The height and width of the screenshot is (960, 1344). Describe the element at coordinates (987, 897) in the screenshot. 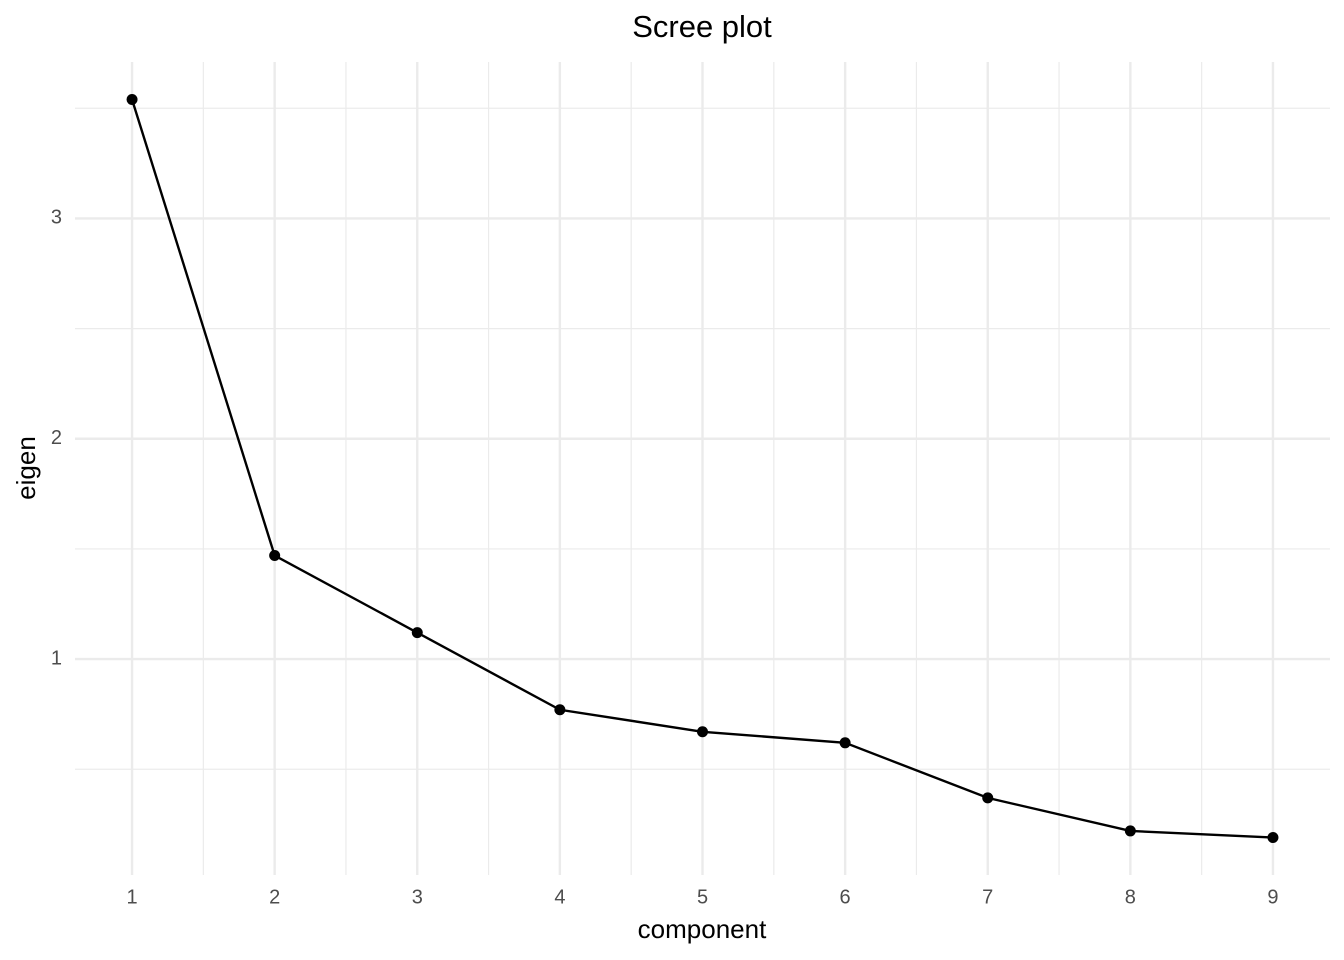

I see `x-tick-label: 7` at that location.